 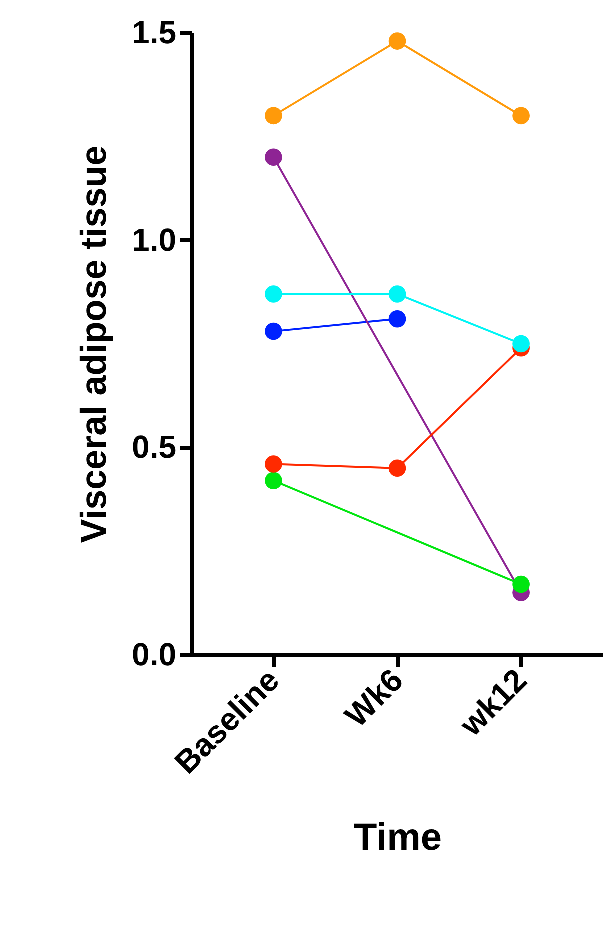 What do you see at coordinates (154, 240) in the screenshot?
I see `y-tick-label: 1.0` at bounding box center [154, 240].